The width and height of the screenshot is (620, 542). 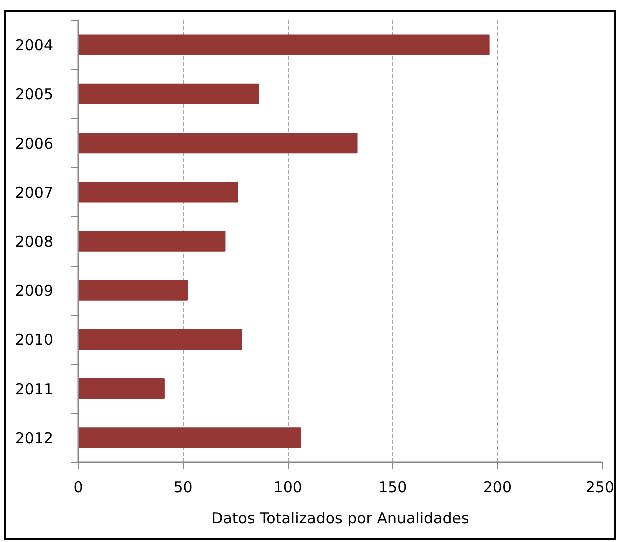 I want to click on x-tick-label: 250, so click(x=600, y=487).